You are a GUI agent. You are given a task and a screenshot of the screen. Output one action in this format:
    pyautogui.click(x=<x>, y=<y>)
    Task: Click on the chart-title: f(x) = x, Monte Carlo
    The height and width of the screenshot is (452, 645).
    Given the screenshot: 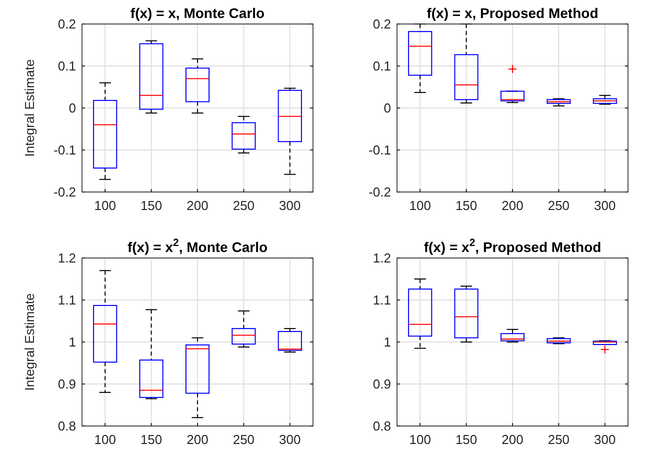 What is the action you would take?
    pyautogui.click(x=197, y=13)
    